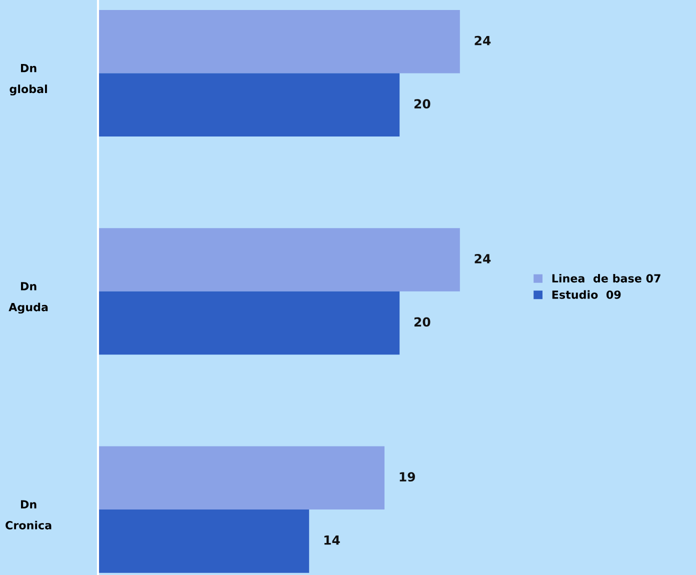  What do you see at coordinates (606, 278) in the screenshot?
I see `legend-label: Linea de base 07` at bounding box center [606, 278].